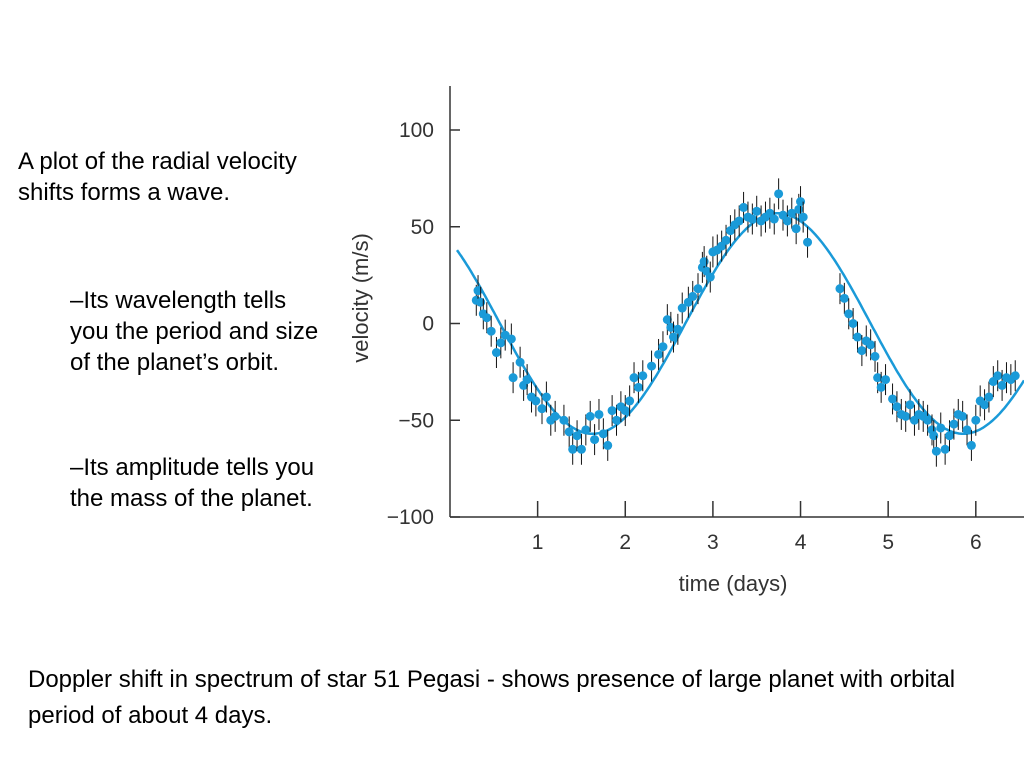 This screenshot has height=768, width=1024. Describe the element at coordinates (625, 542) in the screenshot. I see `x-tick-label: 2` at that location.